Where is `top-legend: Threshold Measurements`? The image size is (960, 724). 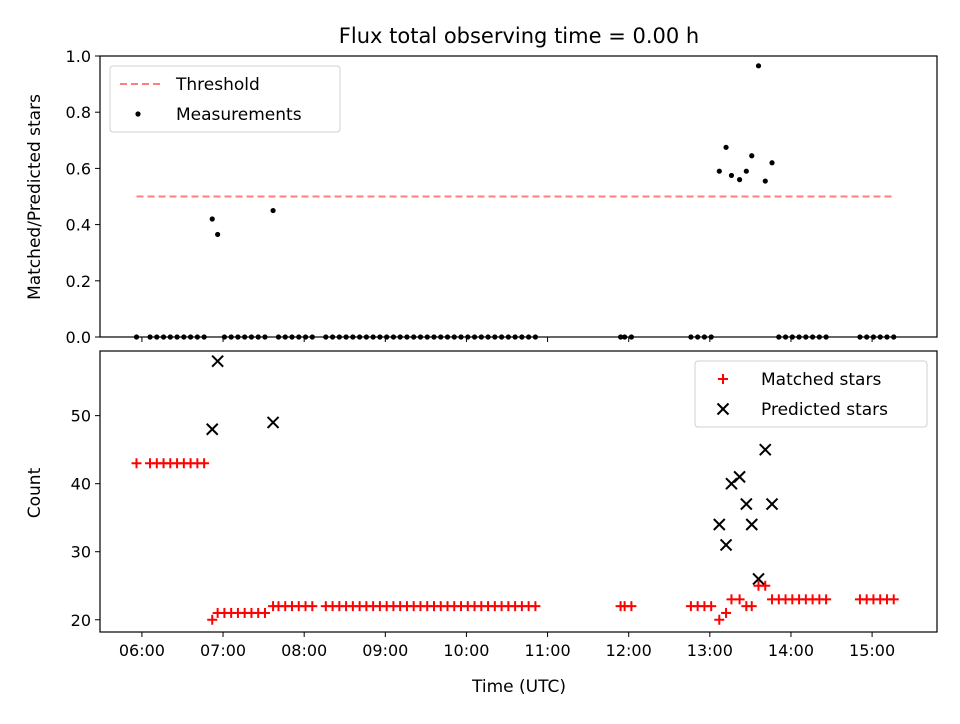
top-legend: Threshold Measurements is located at coordinates (225, 99).